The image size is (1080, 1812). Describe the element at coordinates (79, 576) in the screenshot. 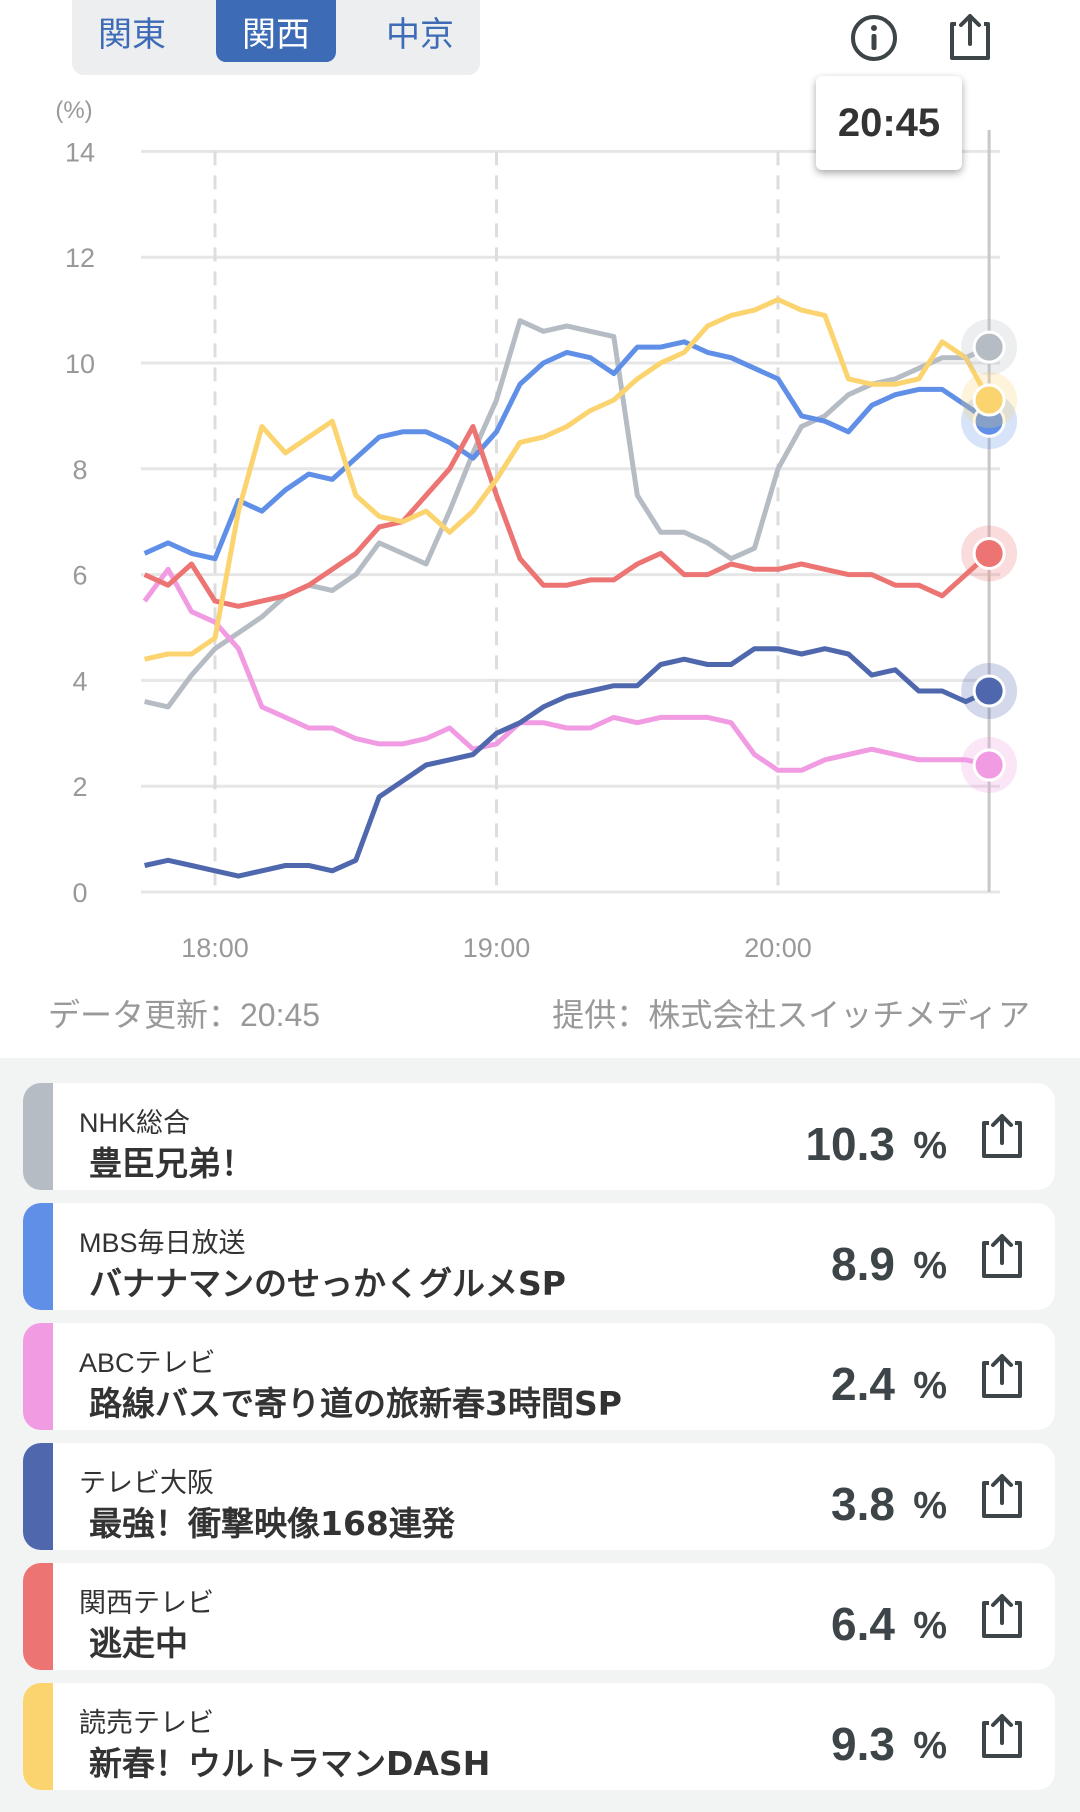

I see `y-tick-label: 6` at that location.